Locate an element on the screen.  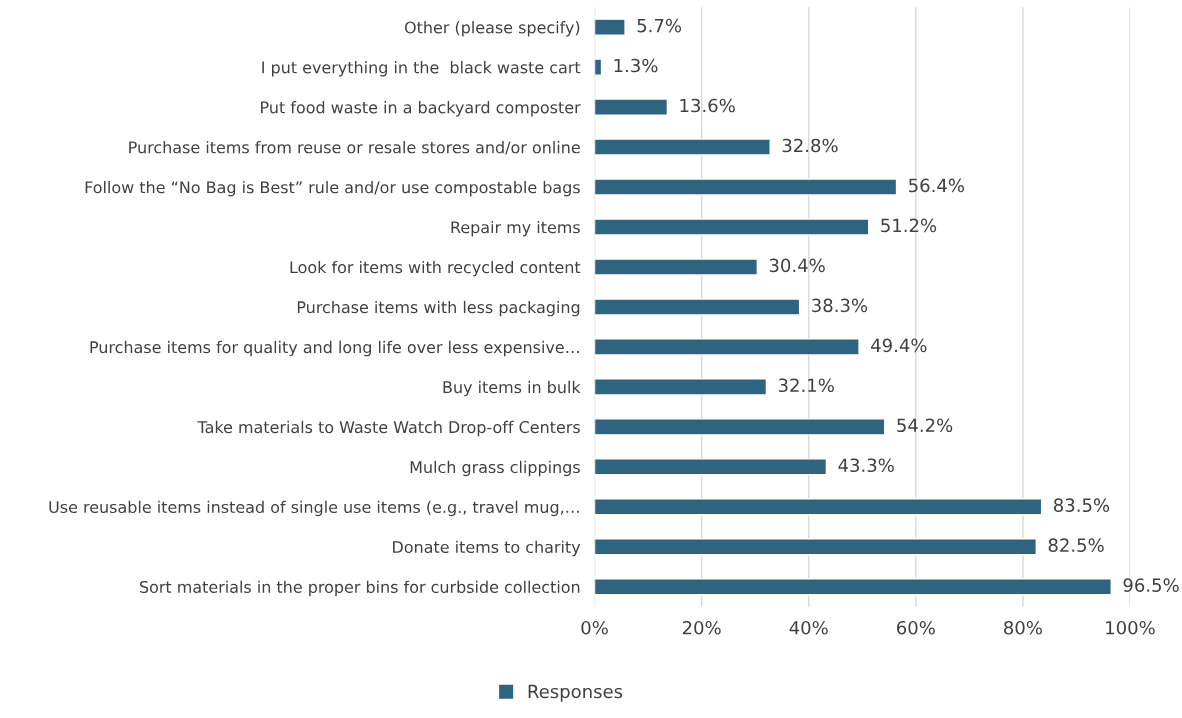
x-tick-label: 20% is located at coordinates (701, 627).